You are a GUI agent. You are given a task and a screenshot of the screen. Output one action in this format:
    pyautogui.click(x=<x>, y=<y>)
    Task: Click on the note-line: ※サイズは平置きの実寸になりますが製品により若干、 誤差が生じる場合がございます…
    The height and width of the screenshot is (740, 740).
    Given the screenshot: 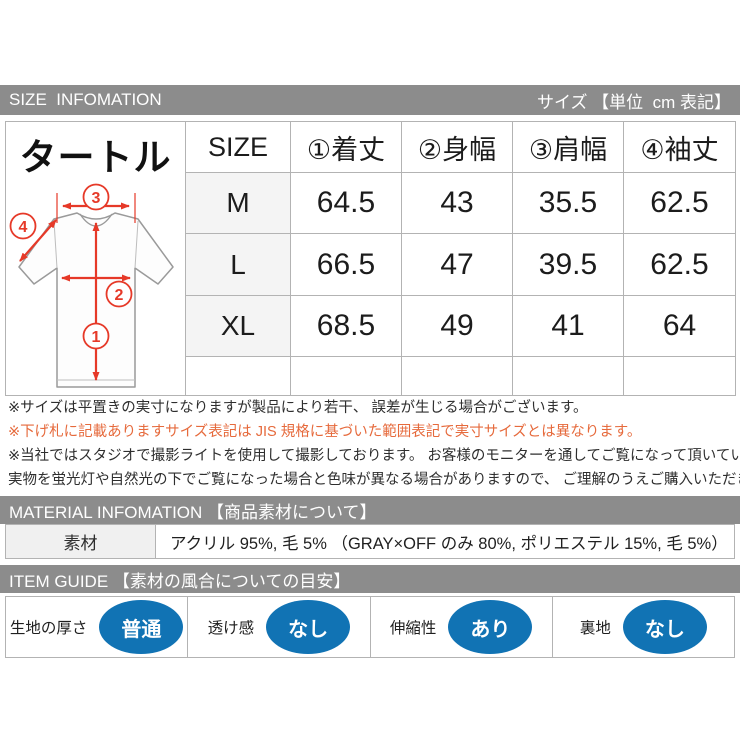 What is the action you would take?
    pyautogui.click(x=298, y=408)
    